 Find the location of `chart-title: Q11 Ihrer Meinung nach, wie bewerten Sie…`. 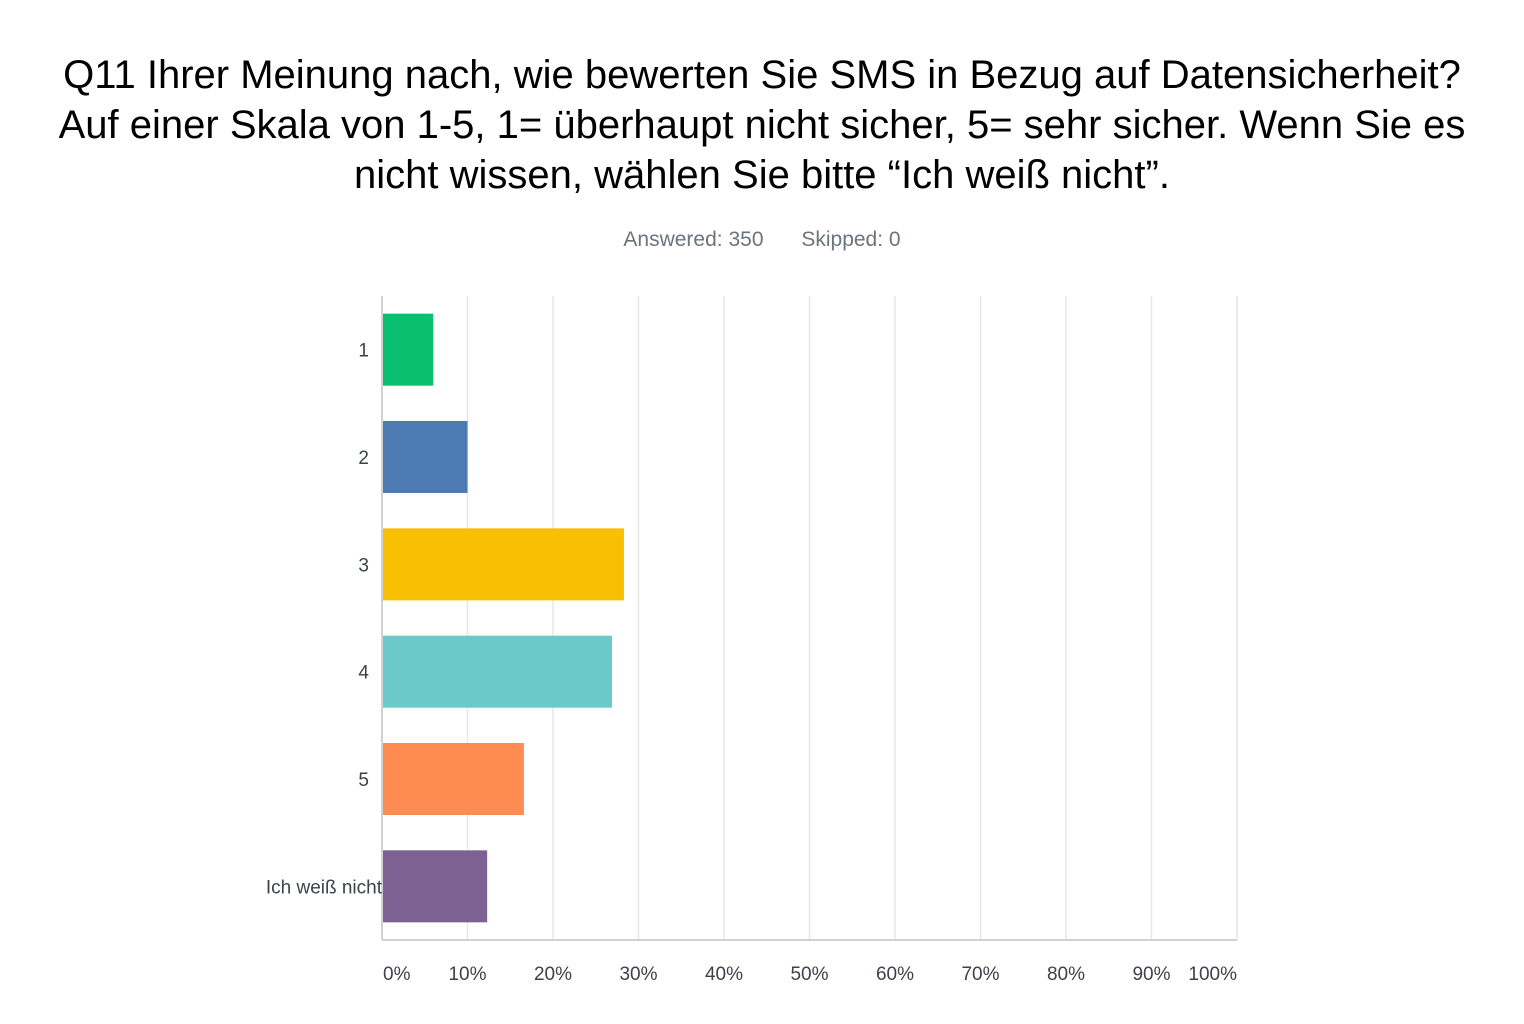

chart-title: Q11 Ihrer Meinung nach, wie bewerten Sie… is located at coordinates (762, 125).